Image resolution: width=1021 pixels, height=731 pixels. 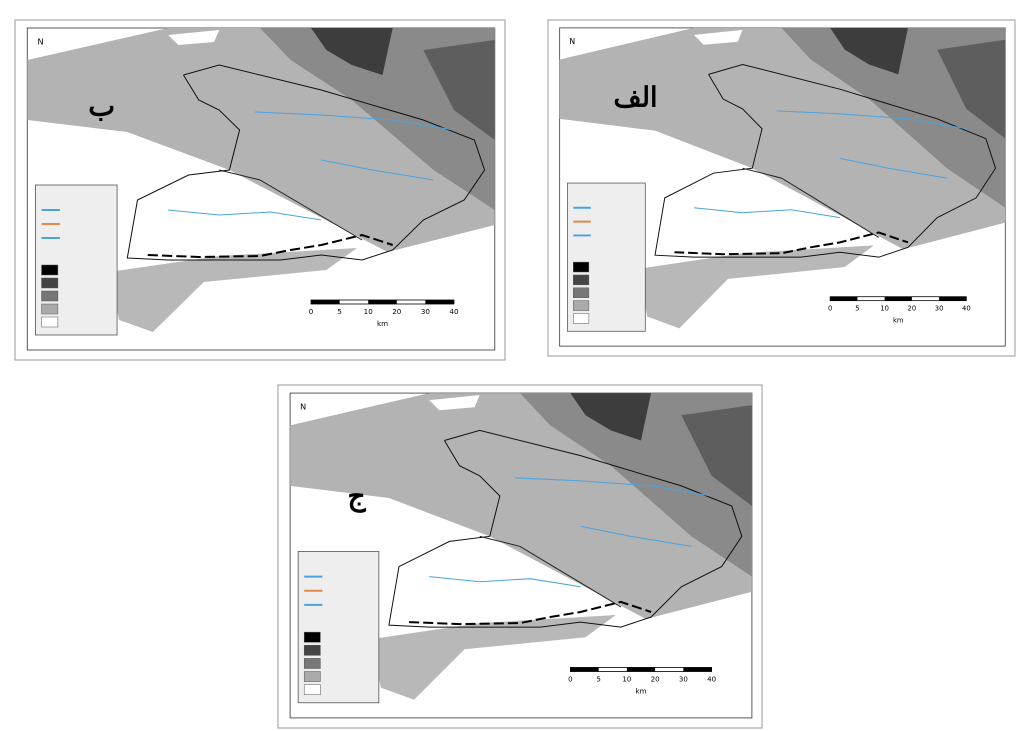 I want to click on panel-label: ج, so click(x=357, y=495).